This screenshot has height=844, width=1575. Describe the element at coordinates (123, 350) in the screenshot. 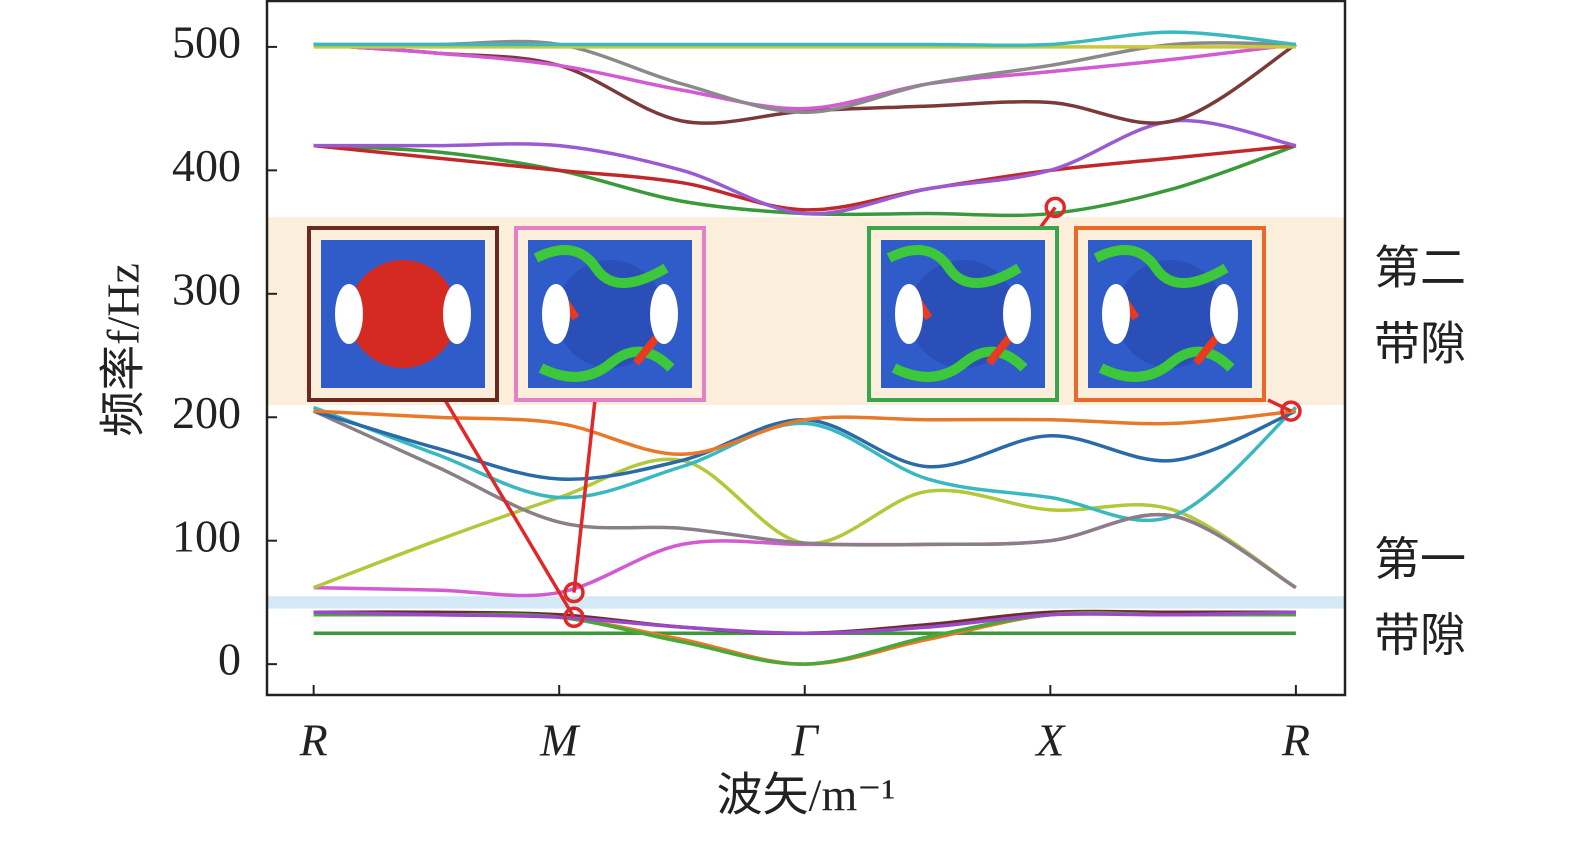

I see `y-axis-label: 频率f/Hz` at that location.